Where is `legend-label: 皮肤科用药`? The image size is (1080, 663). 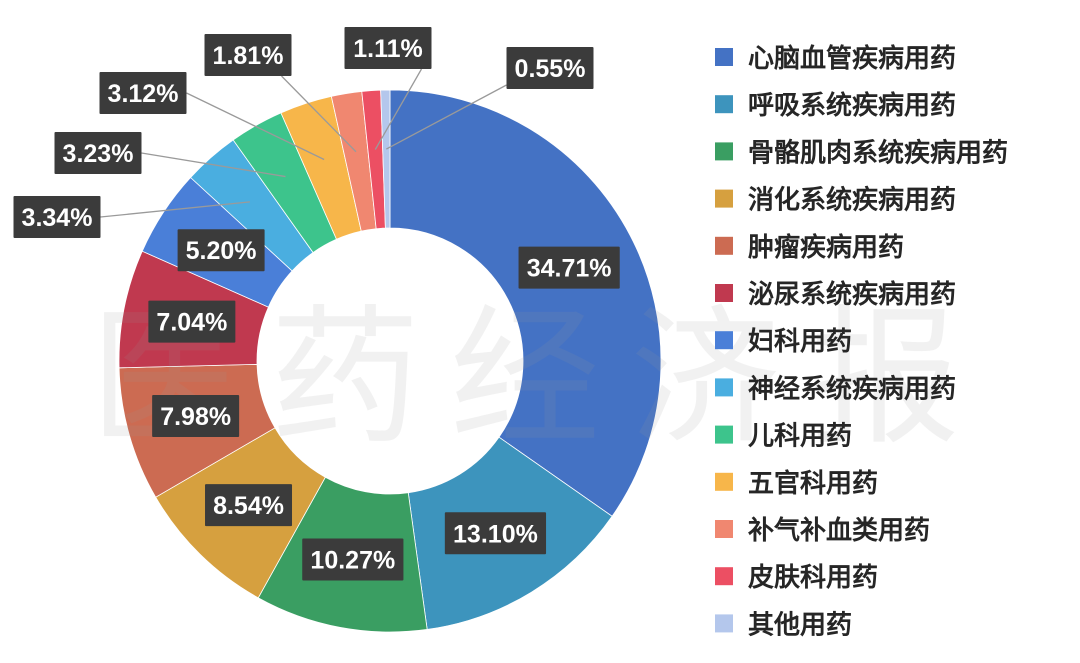
legend-label: 皮肤科用药 is located at coordinates (813, 578).